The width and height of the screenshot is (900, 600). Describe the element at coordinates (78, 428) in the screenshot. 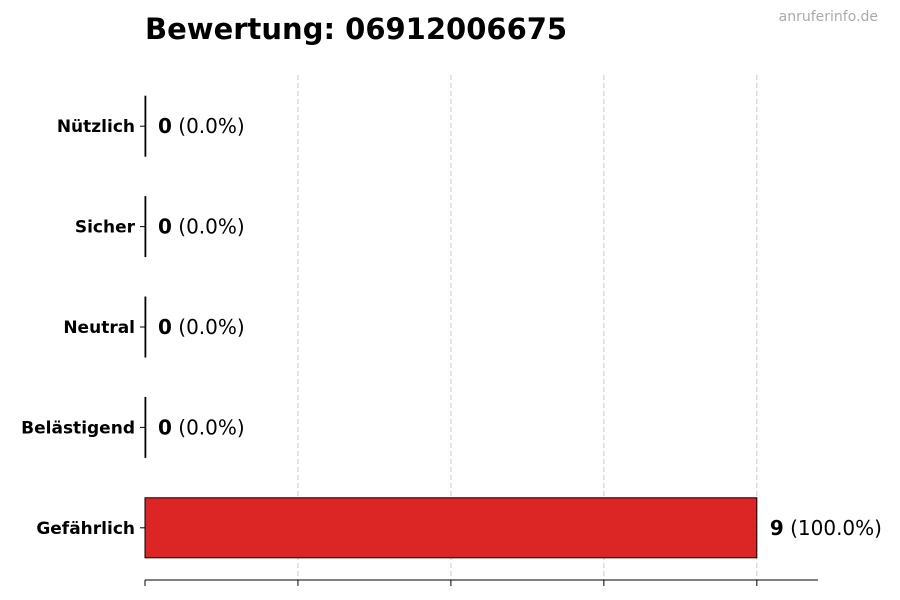

I see `y-tick-label: Belästigend` at that location.